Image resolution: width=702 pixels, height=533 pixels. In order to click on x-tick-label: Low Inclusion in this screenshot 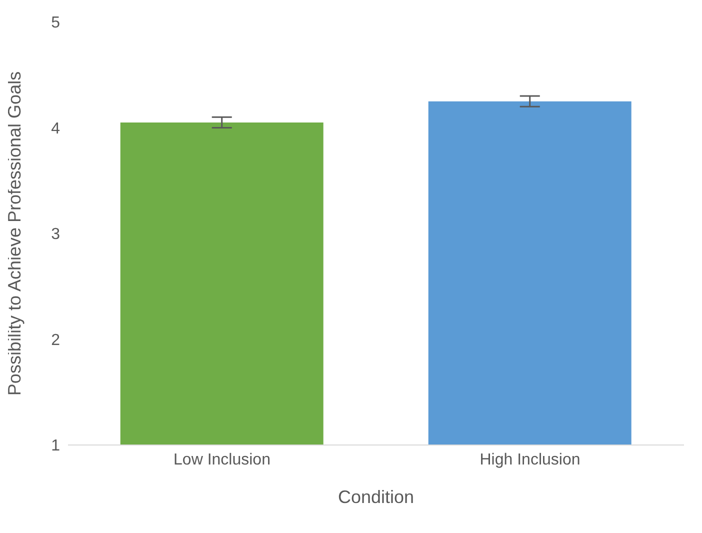, I will do `click(222, 459)`.